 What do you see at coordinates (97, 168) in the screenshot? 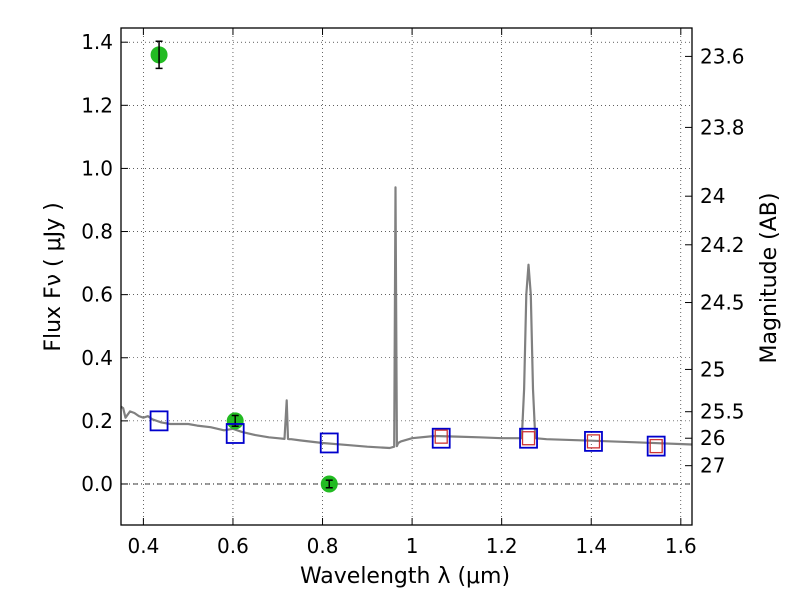
I see `y-tick-label: 1.0` at bounding box center [97, 168].